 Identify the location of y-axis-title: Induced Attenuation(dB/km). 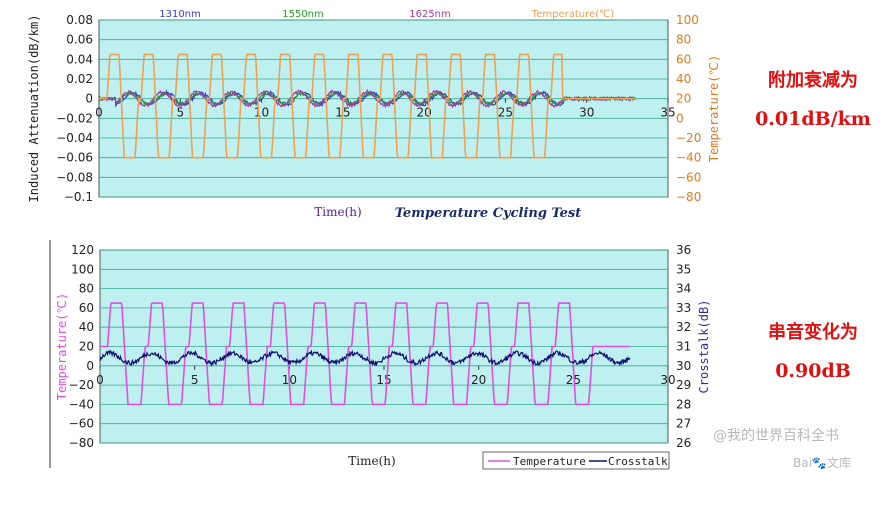
(34, 109).